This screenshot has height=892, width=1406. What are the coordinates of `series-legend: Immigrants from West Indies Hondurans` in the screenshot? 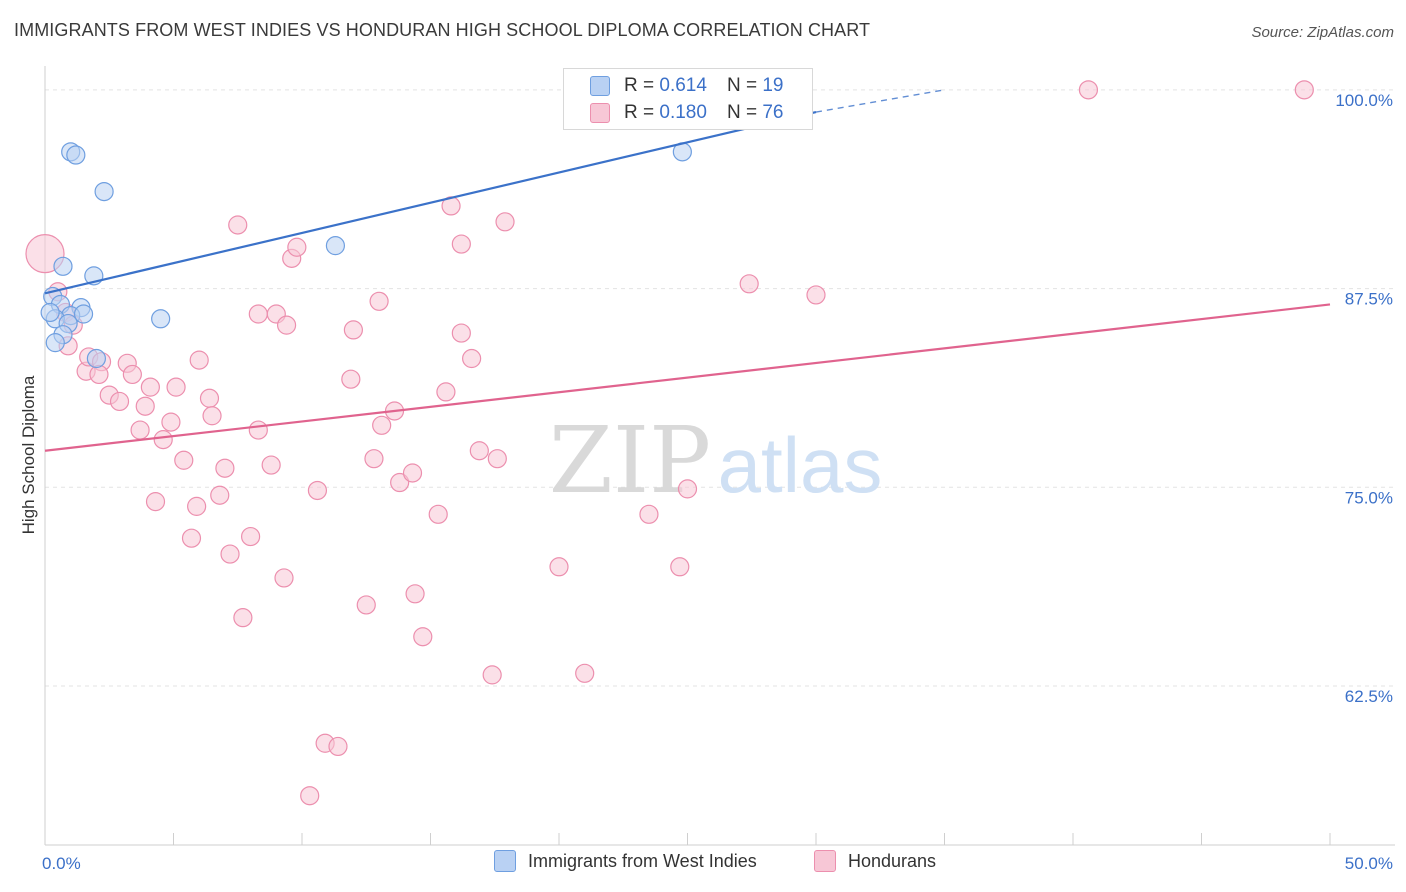 It's located at (703, 865).